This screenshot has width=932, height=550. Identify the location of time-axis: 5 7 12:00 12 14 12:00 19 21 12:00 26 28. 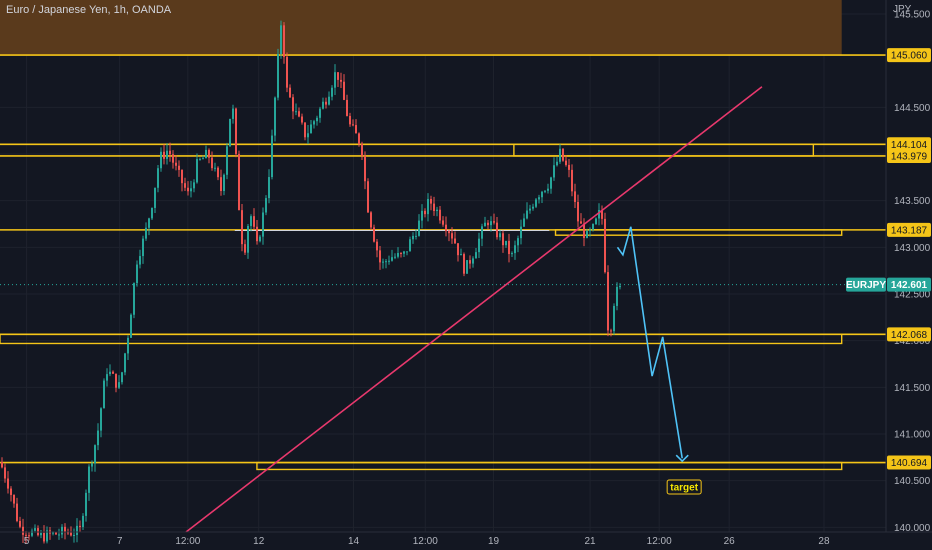
(427, 541).